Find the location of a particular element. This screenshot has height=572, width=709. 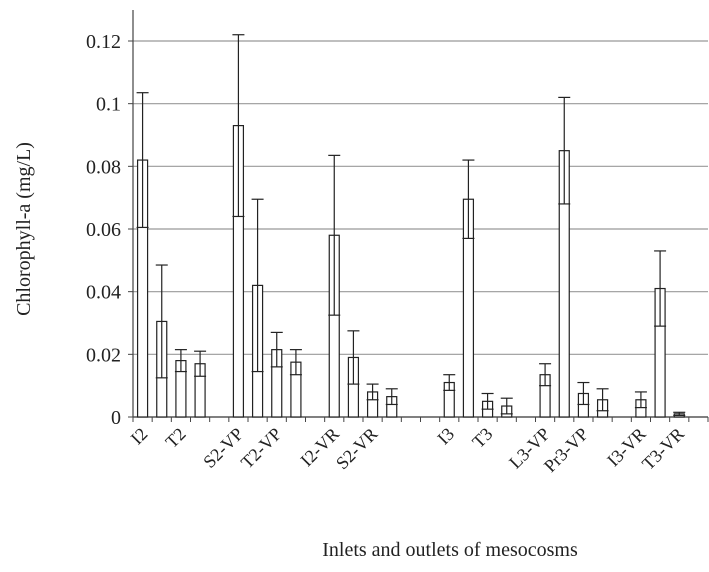

x-tick-label: Pr3-VP is located at coordinates (566, 450).